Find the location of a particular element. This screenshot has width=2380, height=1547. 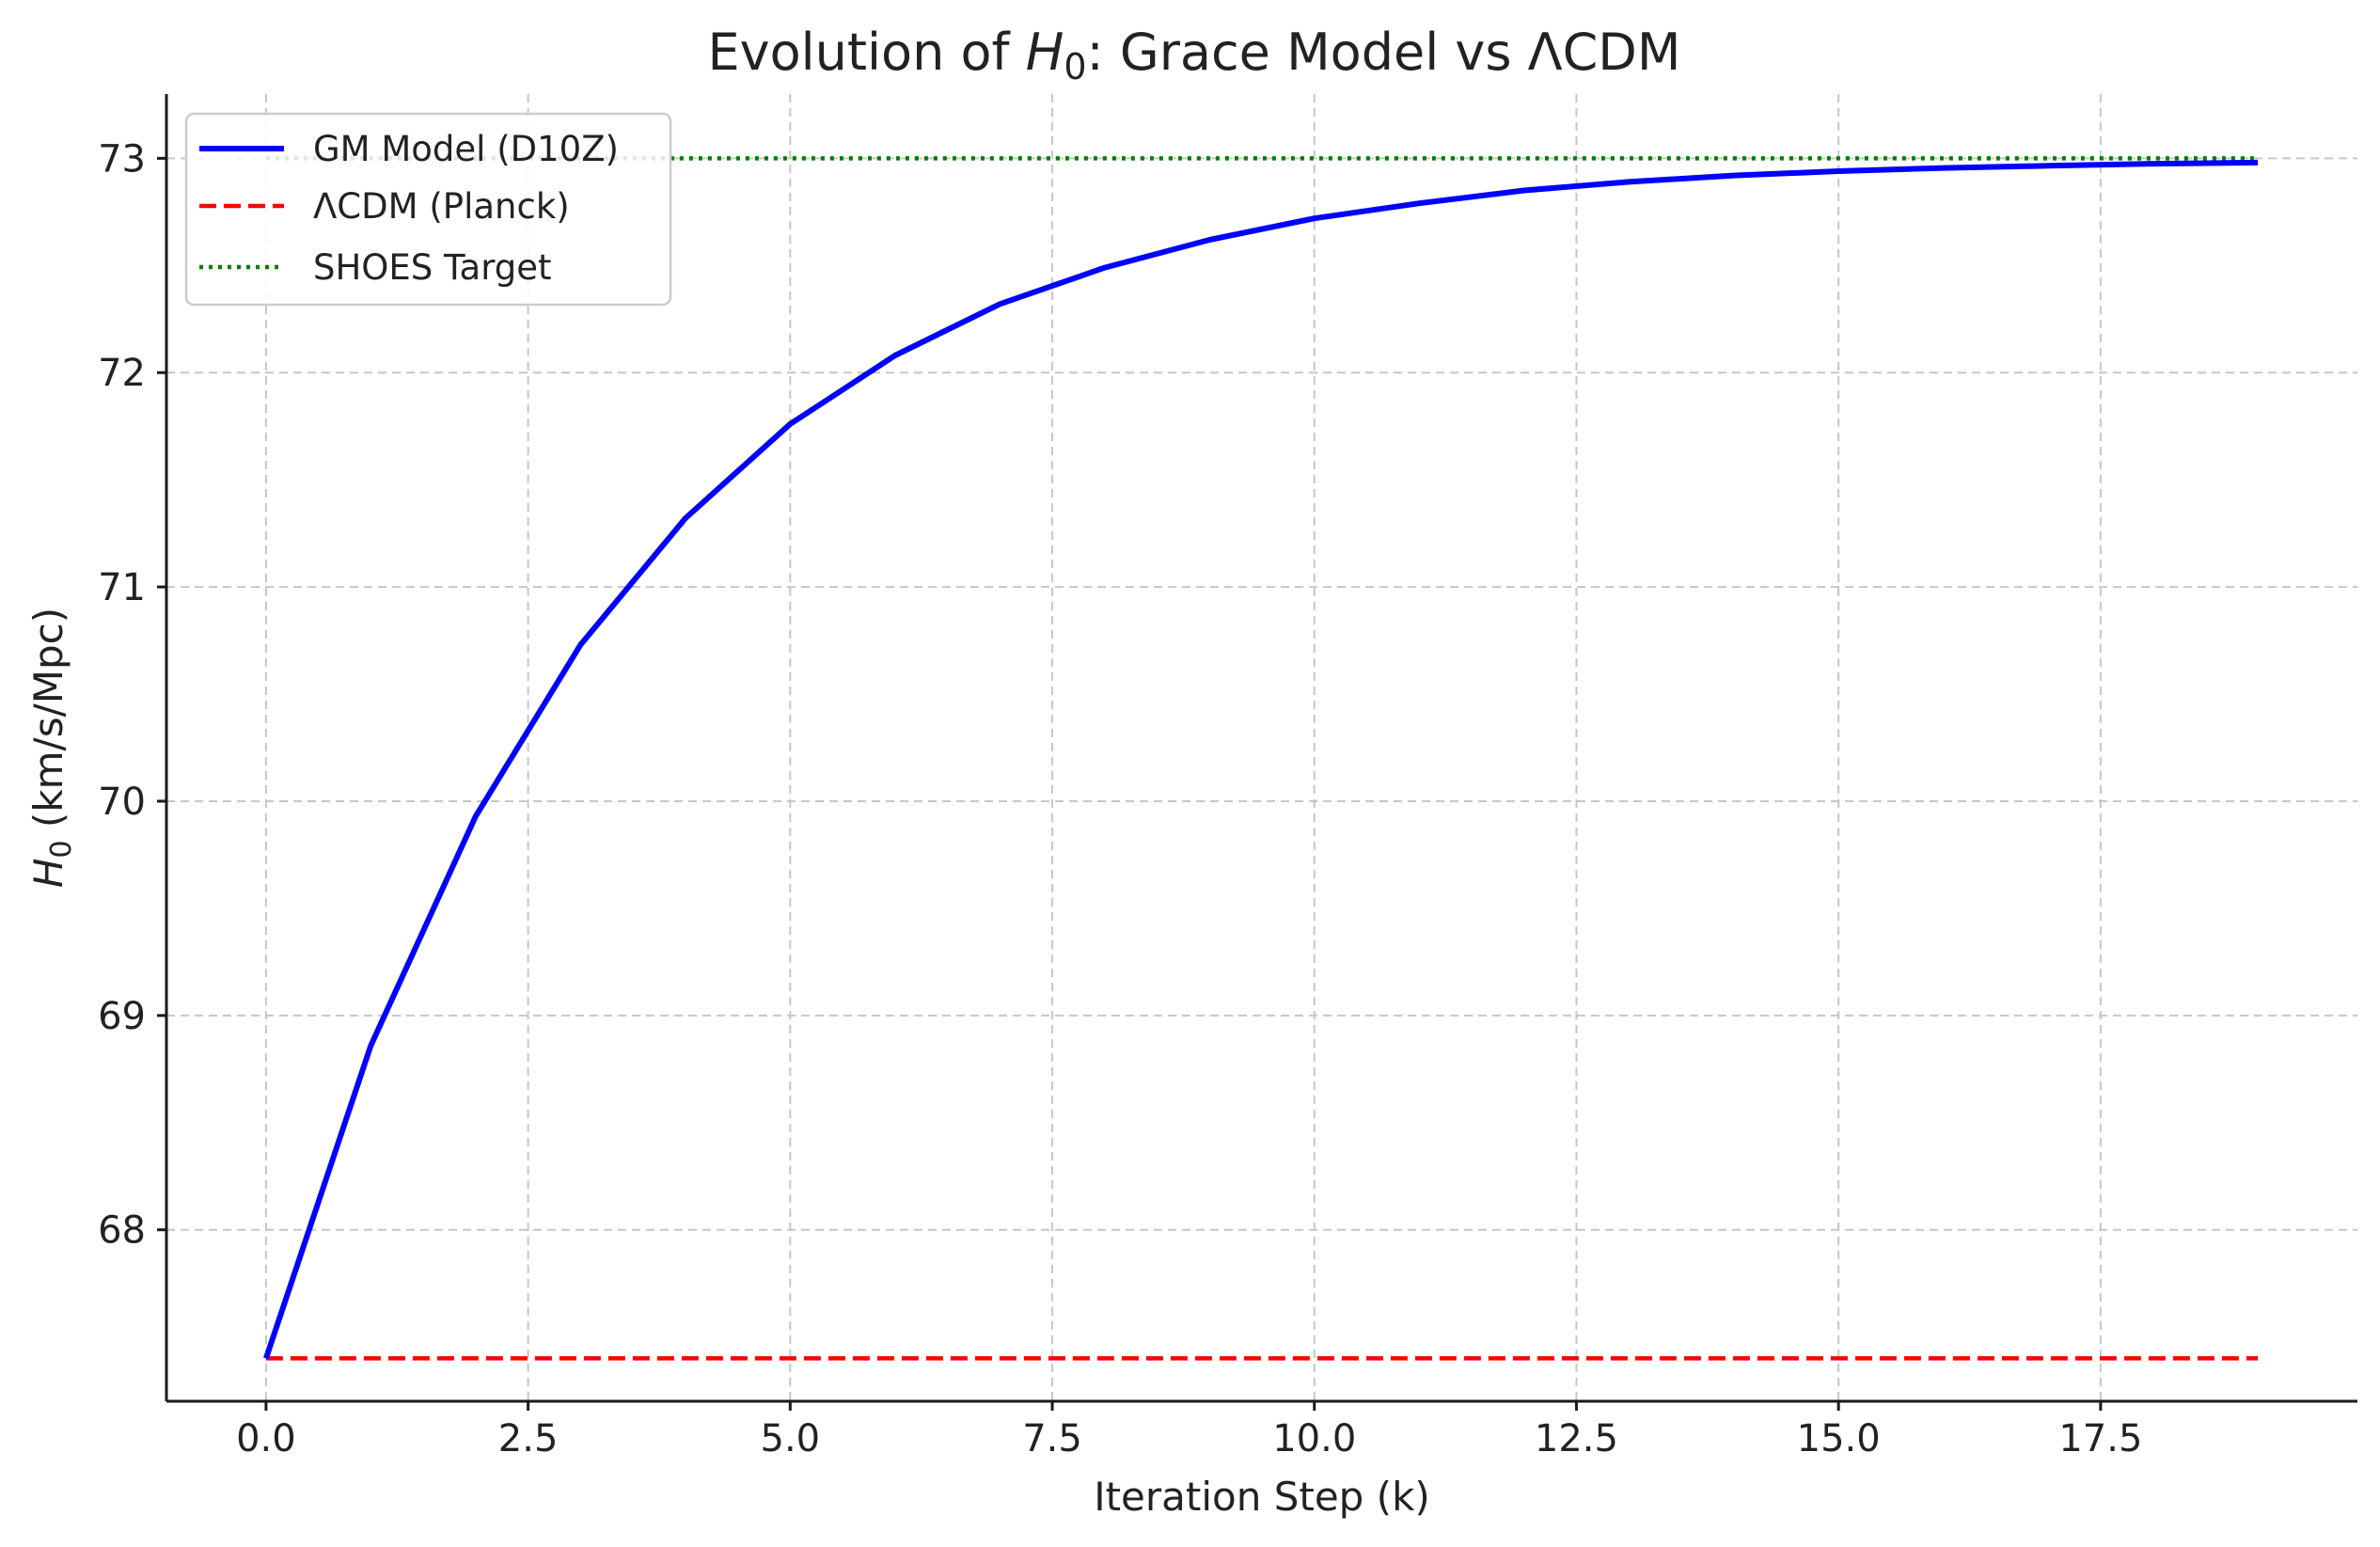

y-tick-label: 71 is located at coordinates (122, 587).